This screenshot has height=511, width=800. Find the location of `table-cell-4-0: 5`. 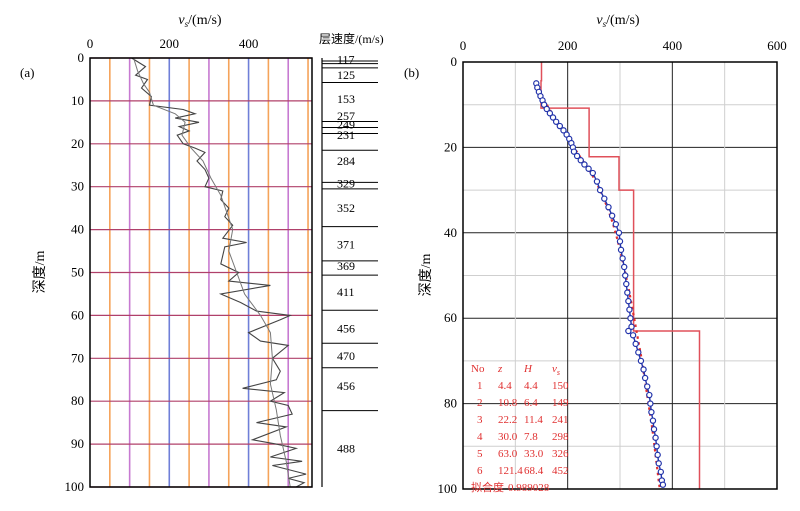

table-cell-4-0: 5 is located at coordinates (480, 454).